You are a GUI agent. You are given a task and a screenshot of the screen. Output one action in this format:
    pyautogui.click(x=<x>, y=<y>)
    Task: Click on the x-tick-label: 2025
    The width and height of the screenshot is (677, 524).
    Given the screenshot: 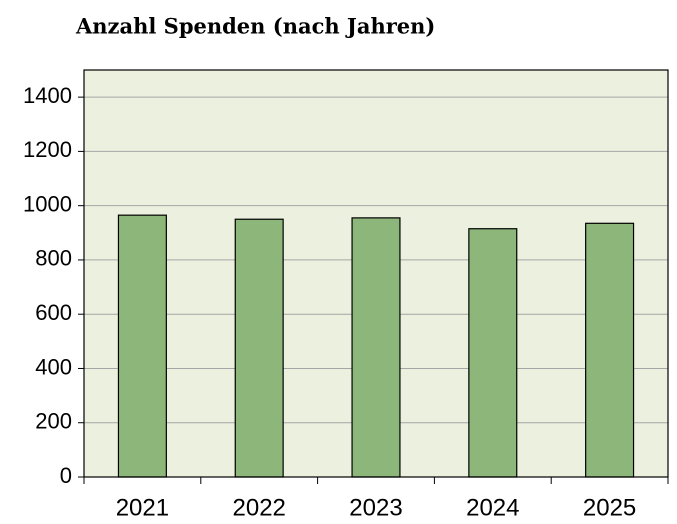 What is the action you would take?
    pyautogui.click(x=609, y=507)
    